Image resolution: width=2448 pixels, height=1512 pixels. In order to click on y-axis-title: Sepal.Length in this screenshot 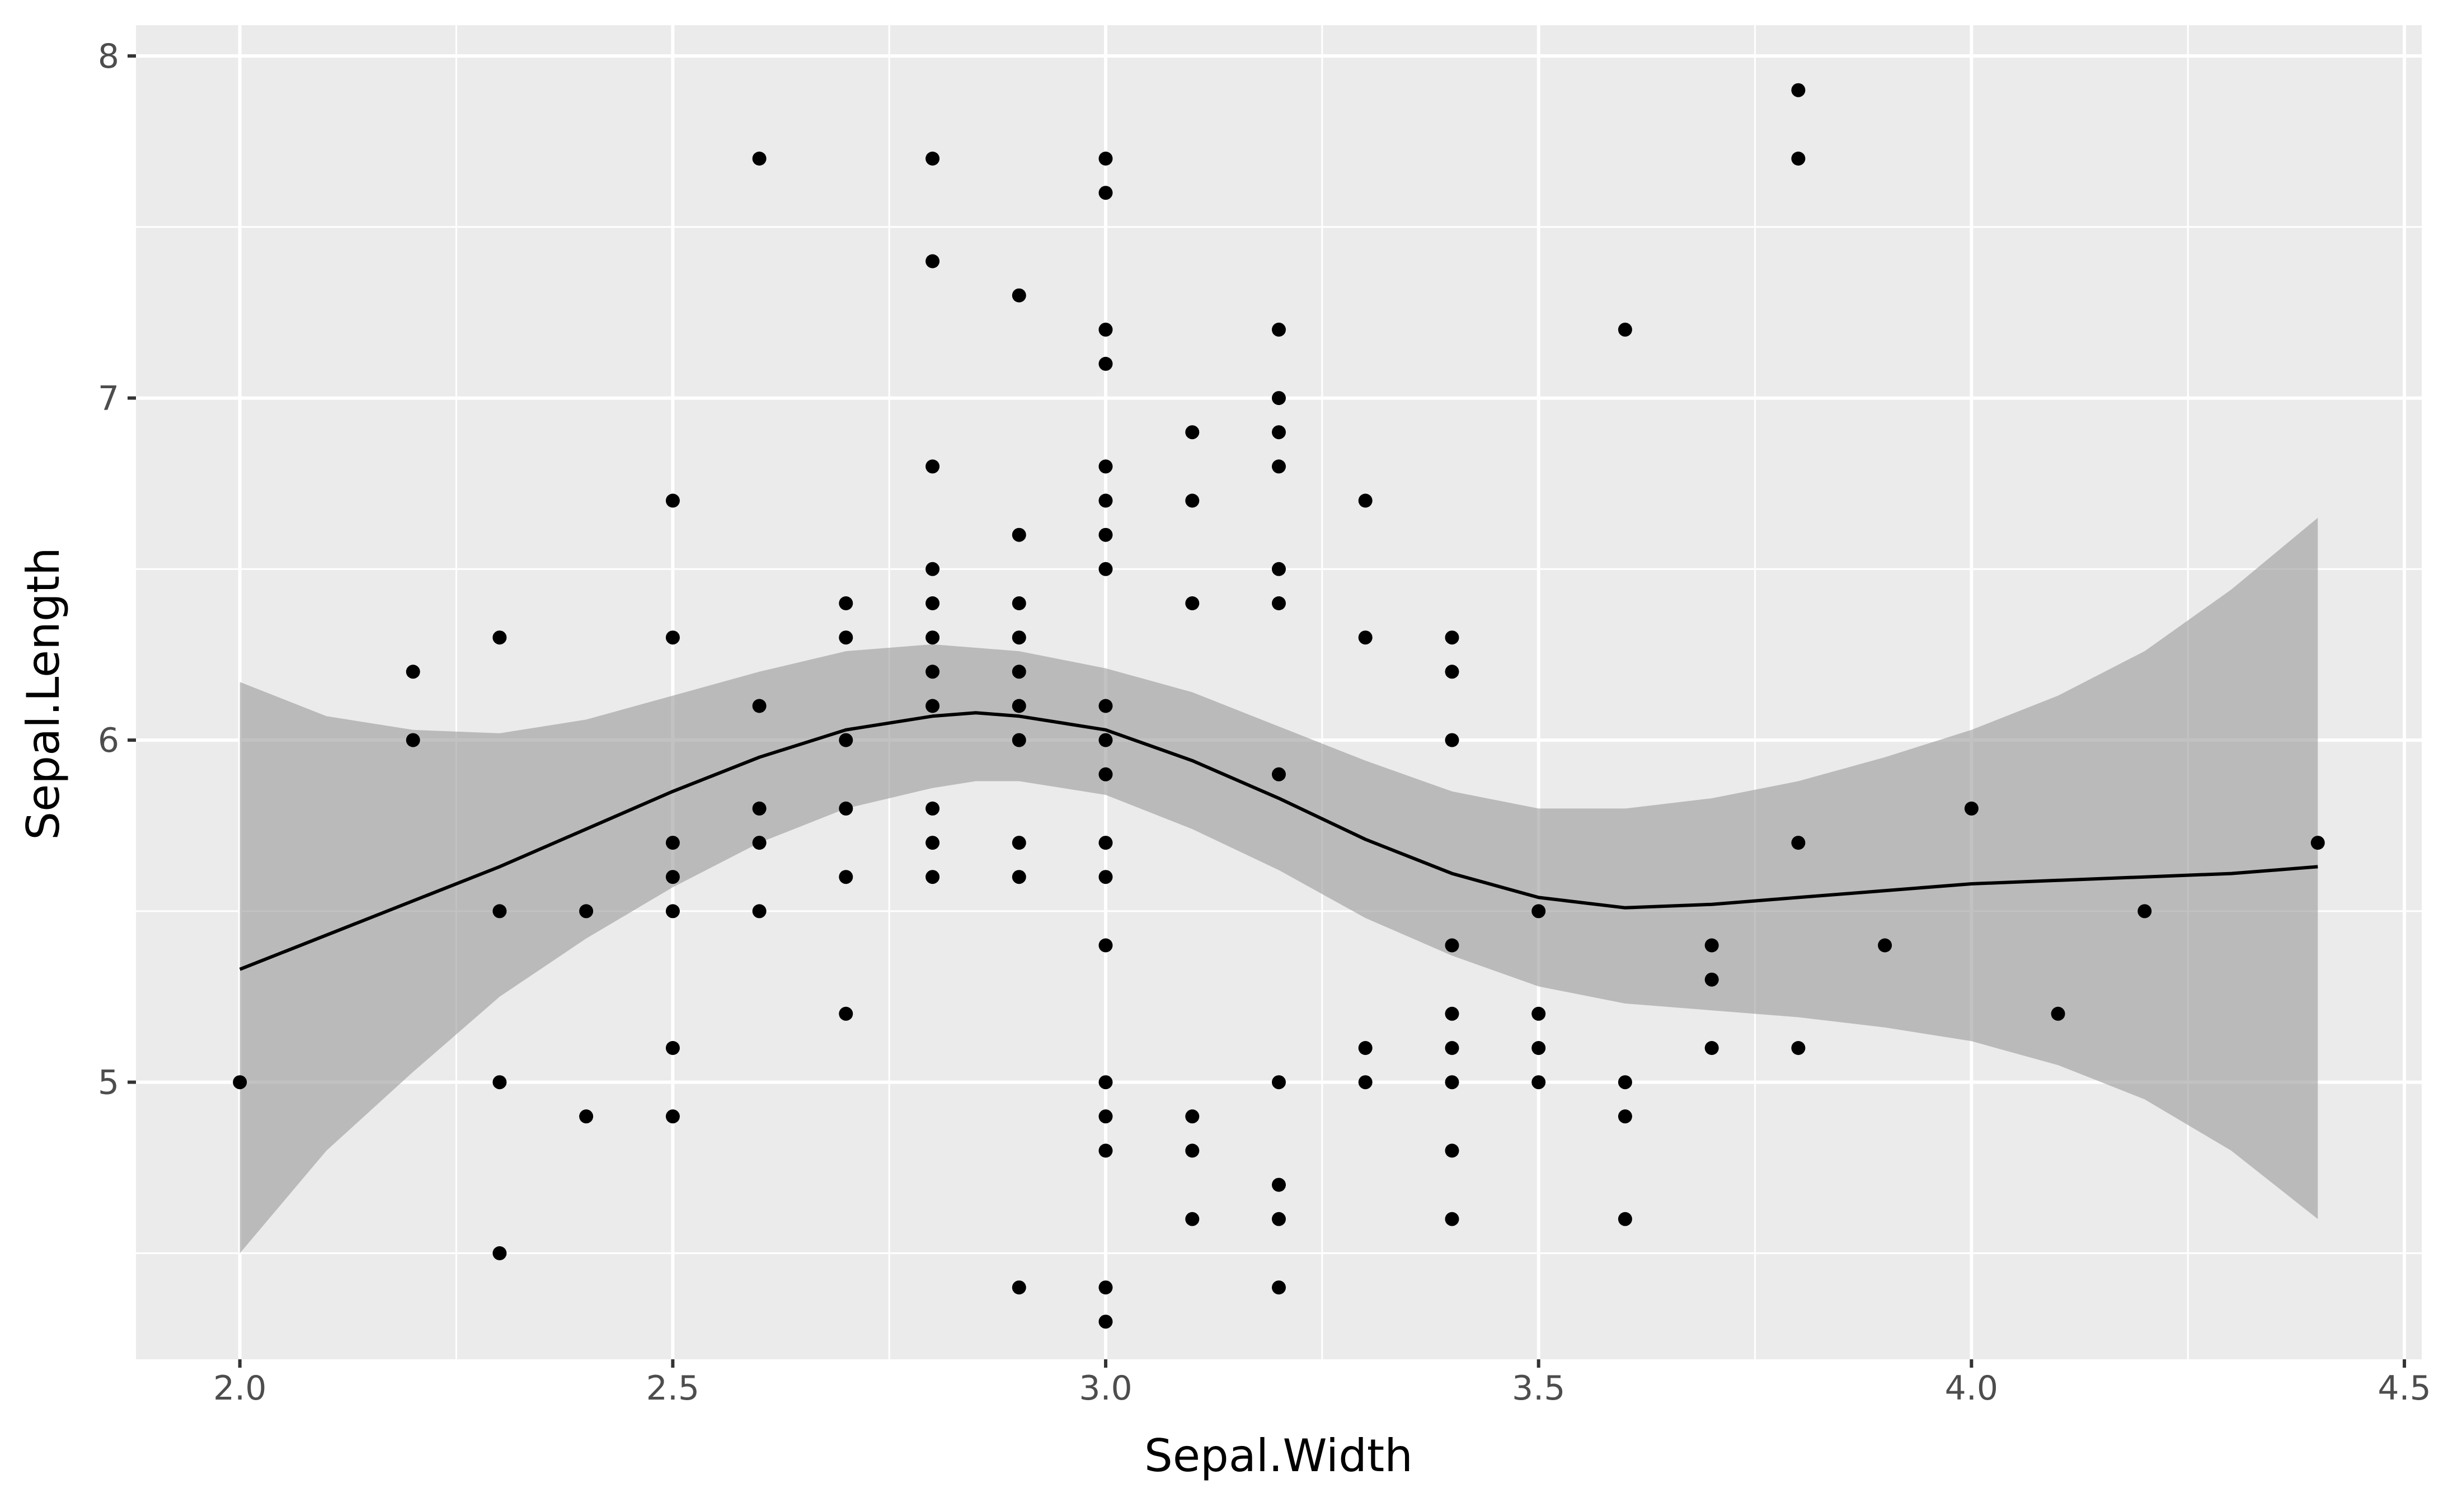, I will do `click(43, 693)`.